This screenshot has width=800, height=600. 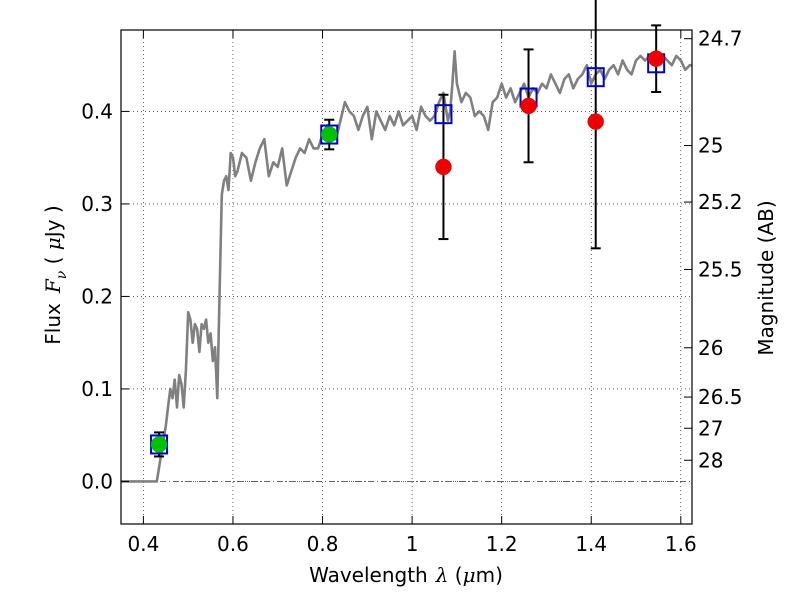 What do you see at coordinates (97, 481) in the screenshot?
I see `y-tick-label: 0.0` at bounding box center [97, 481].